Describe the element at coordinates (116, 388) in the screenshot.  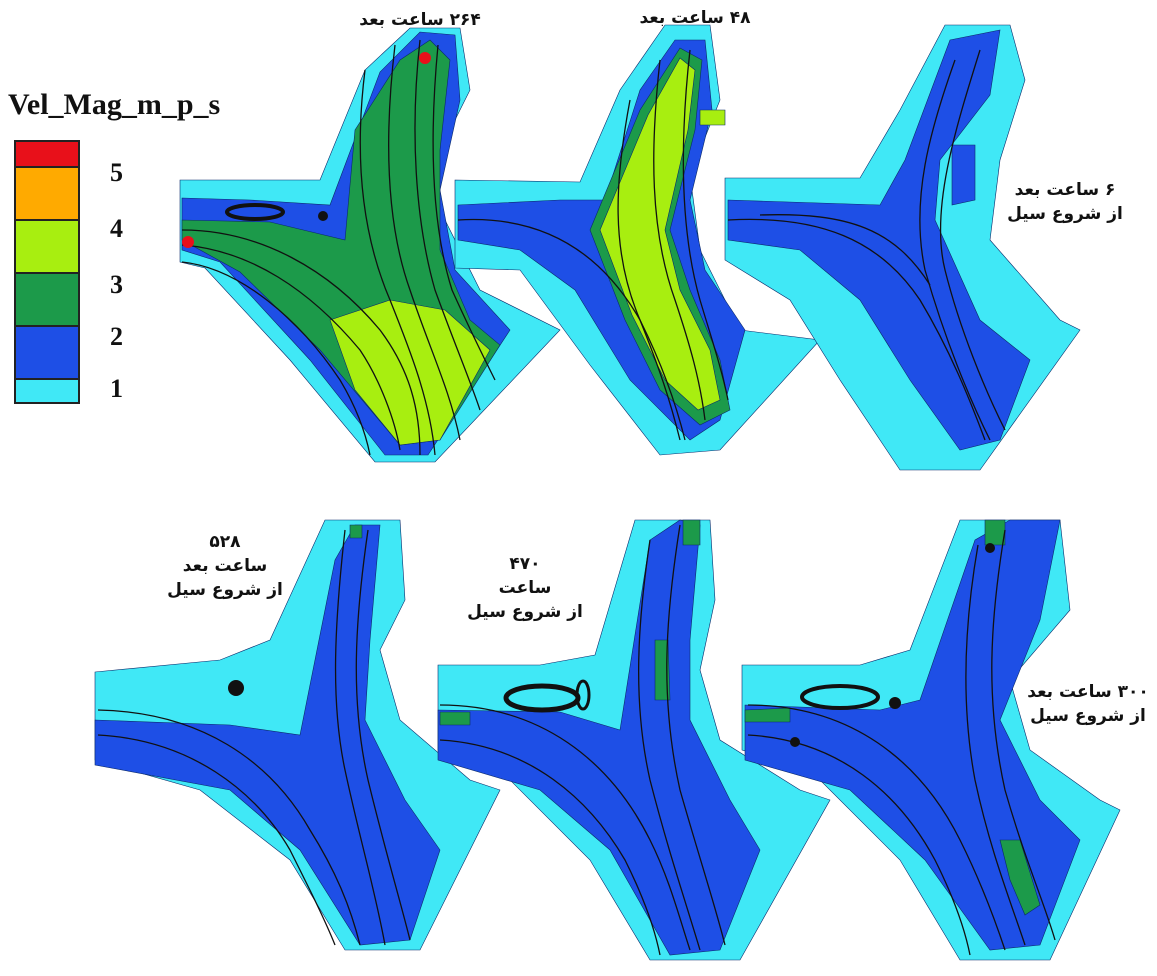
I see `legend-tick-1: 1` at that location.